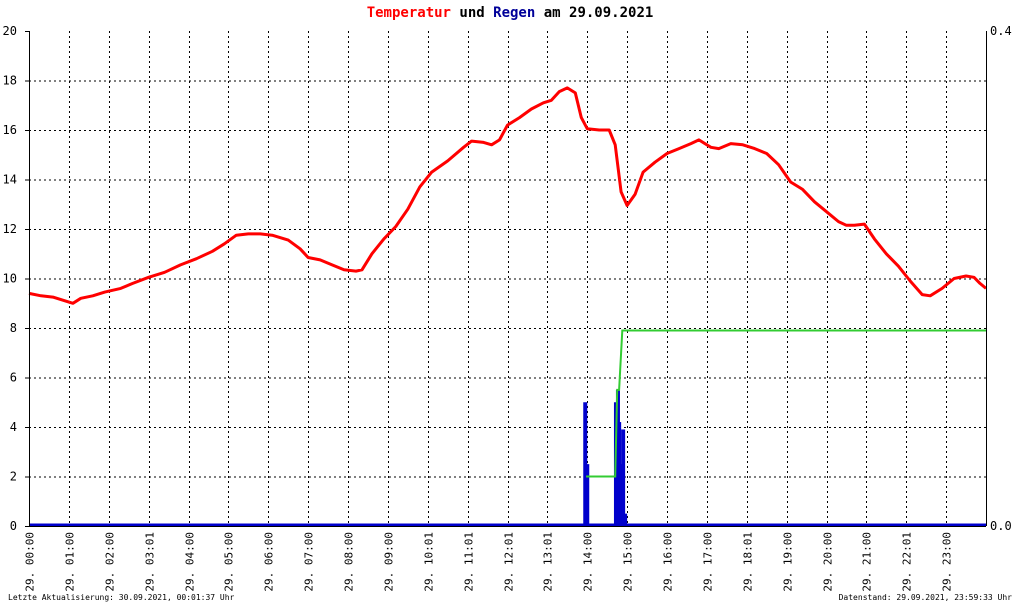 This screenshot has width=1020, height=606. What do you see at coordinates (13, 378) in the screenshot?
I see `y-tick-label-left: 6` at bounding box center [13, 378].